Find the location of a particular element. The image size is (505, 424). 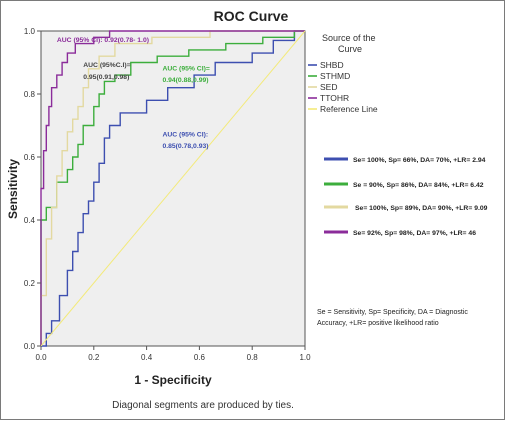

auc-annotation: 0.95(0.91,0.98) is located at coordinates (106, 77).